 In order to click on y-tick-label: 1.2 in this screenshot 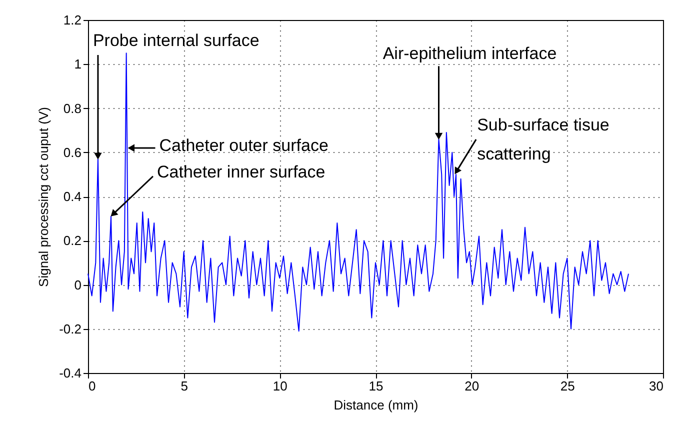, I will do `click(72, 20)`.